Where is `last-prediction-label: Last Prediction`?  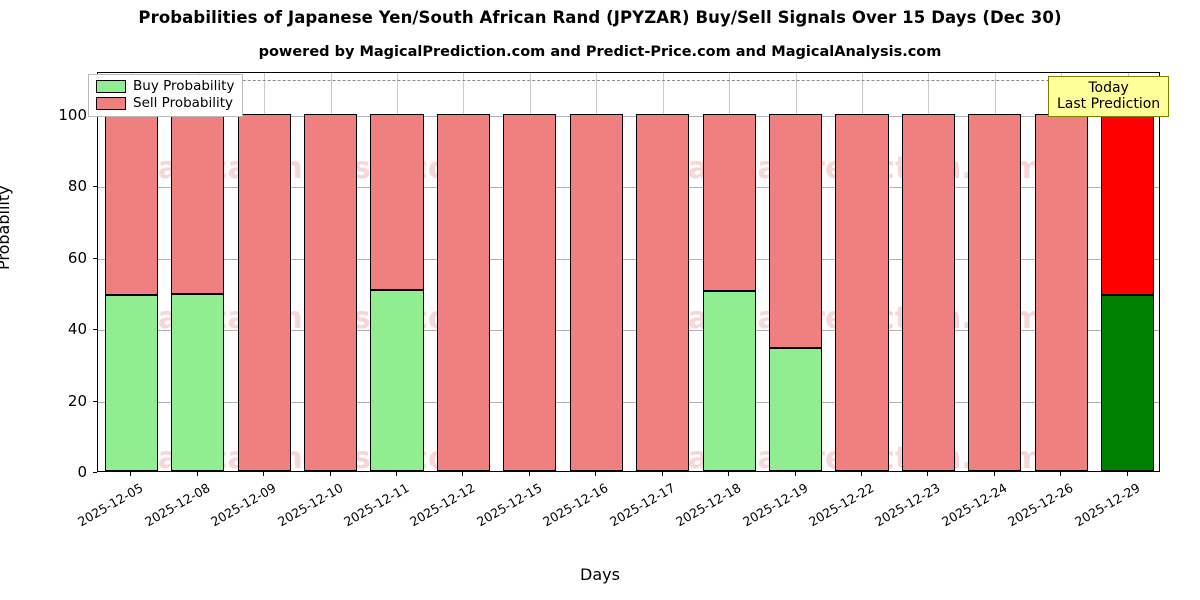 last-prediction-label: Last Prediction is located at coordinates (1109, 104).